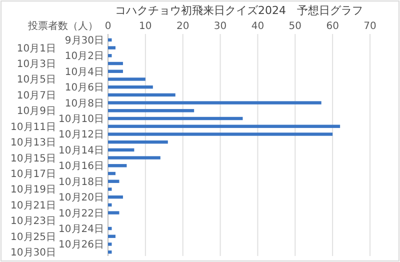  I want to click on x-tick-label: 70, so click(370, 26).